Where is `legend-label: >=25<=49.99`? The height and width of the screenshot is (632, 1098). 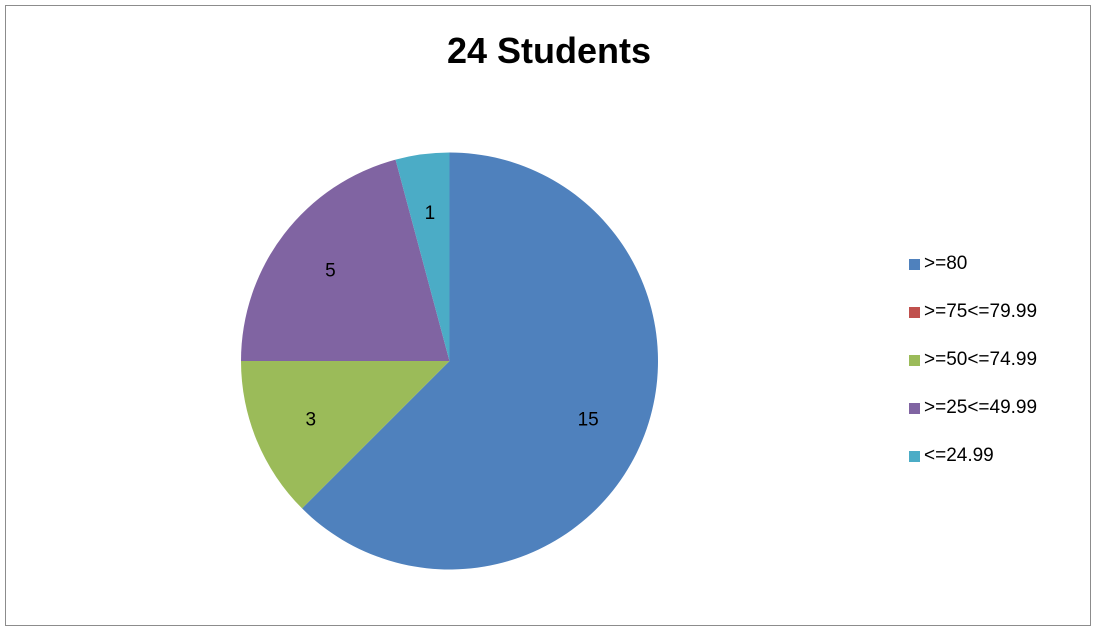
legend-label: >=25<=49.99 is located at coordinates (981, 407).